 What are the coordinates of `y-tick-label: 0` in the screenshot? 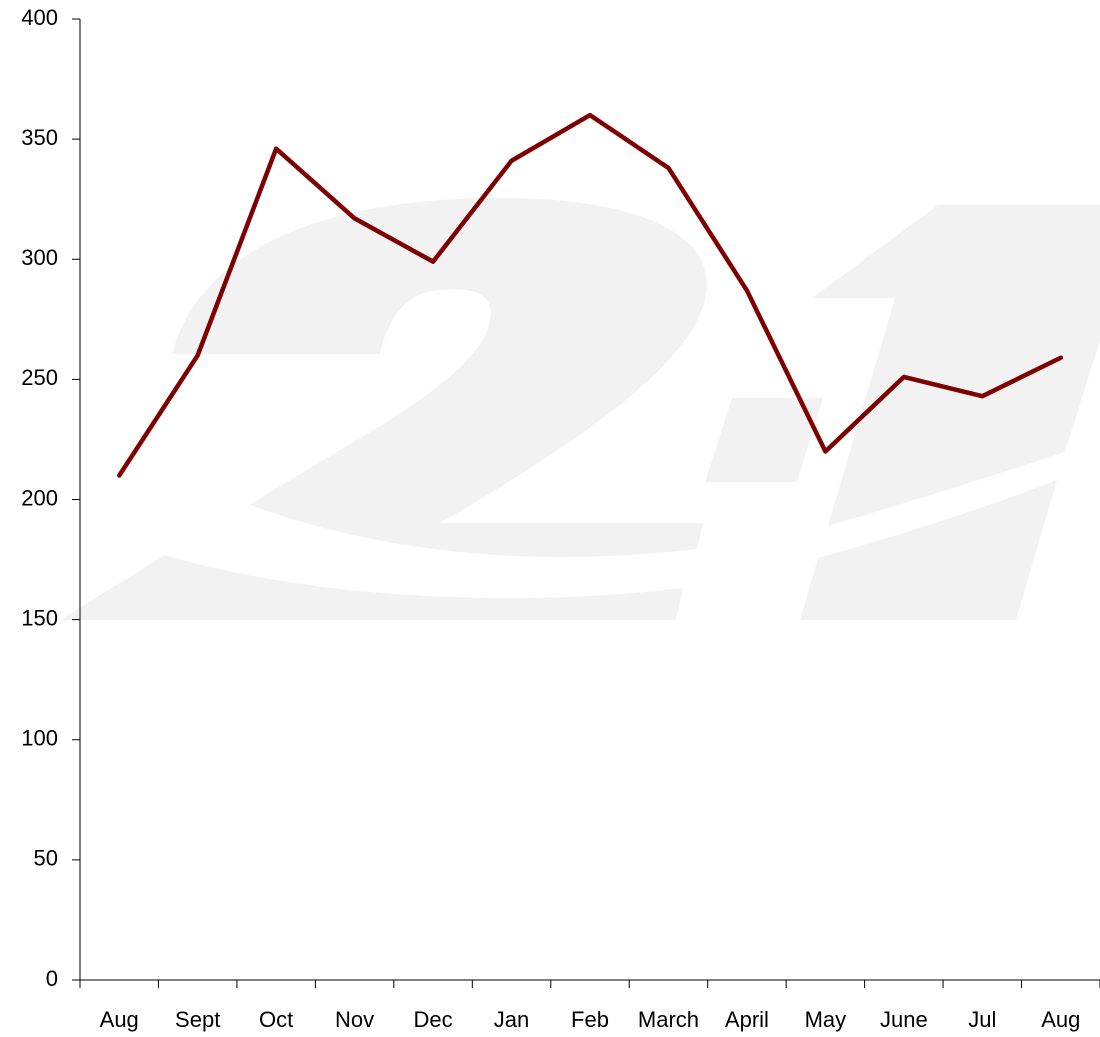 It's located at (52, 978).